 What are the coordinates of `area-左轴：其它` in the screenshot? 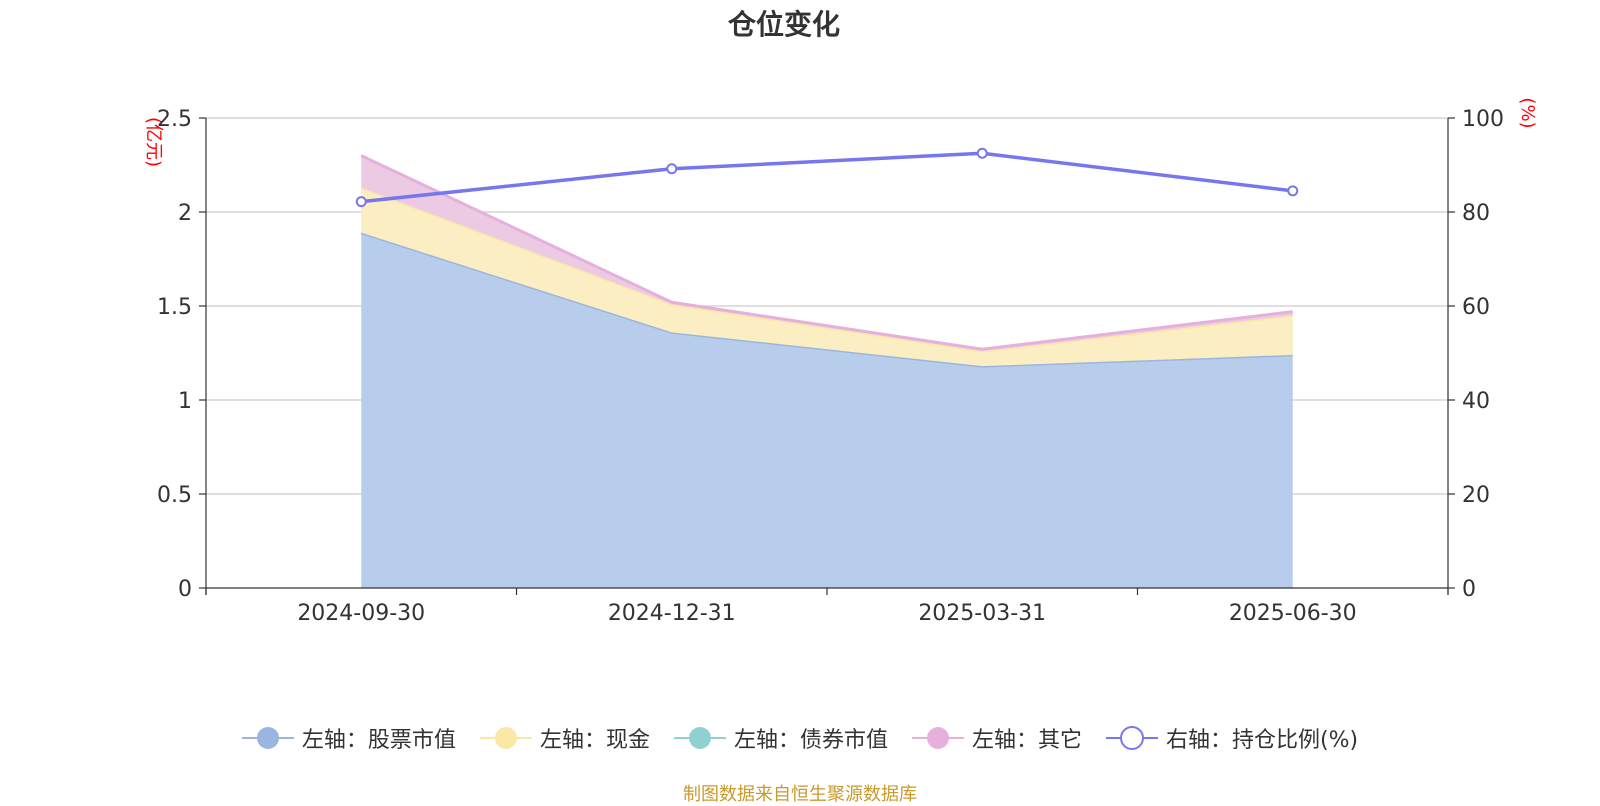 It's located at (827, 253).